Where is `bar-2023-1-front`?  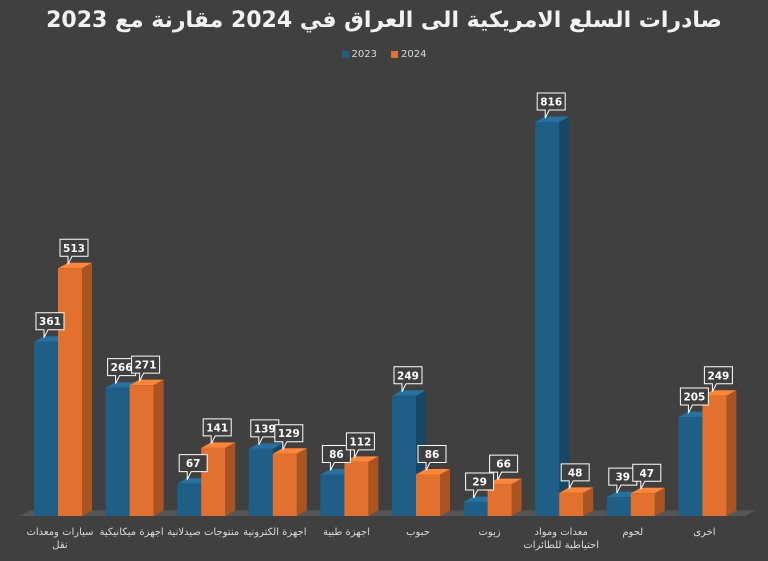
bar-2023-1-front is located at coordinates (117, 451).